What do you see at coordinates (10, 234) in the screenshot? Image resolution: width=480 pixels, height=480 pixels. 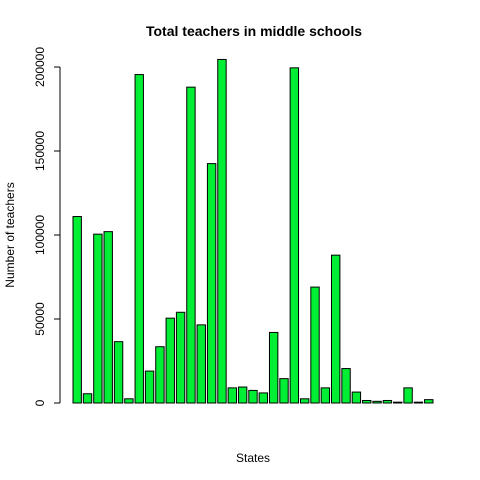 I see `y-axis-label: Number of teachers` at bounding box center [10, 234].